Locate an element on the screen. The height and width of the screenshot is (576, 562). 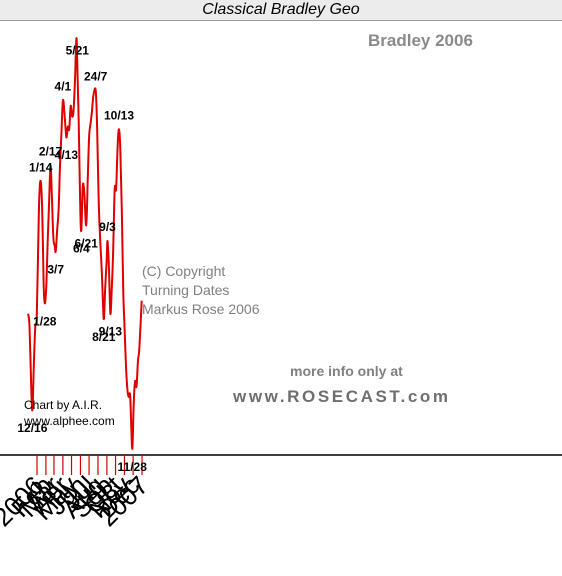
turning-date-label: 10/13 is located at coordinates (119, 115).